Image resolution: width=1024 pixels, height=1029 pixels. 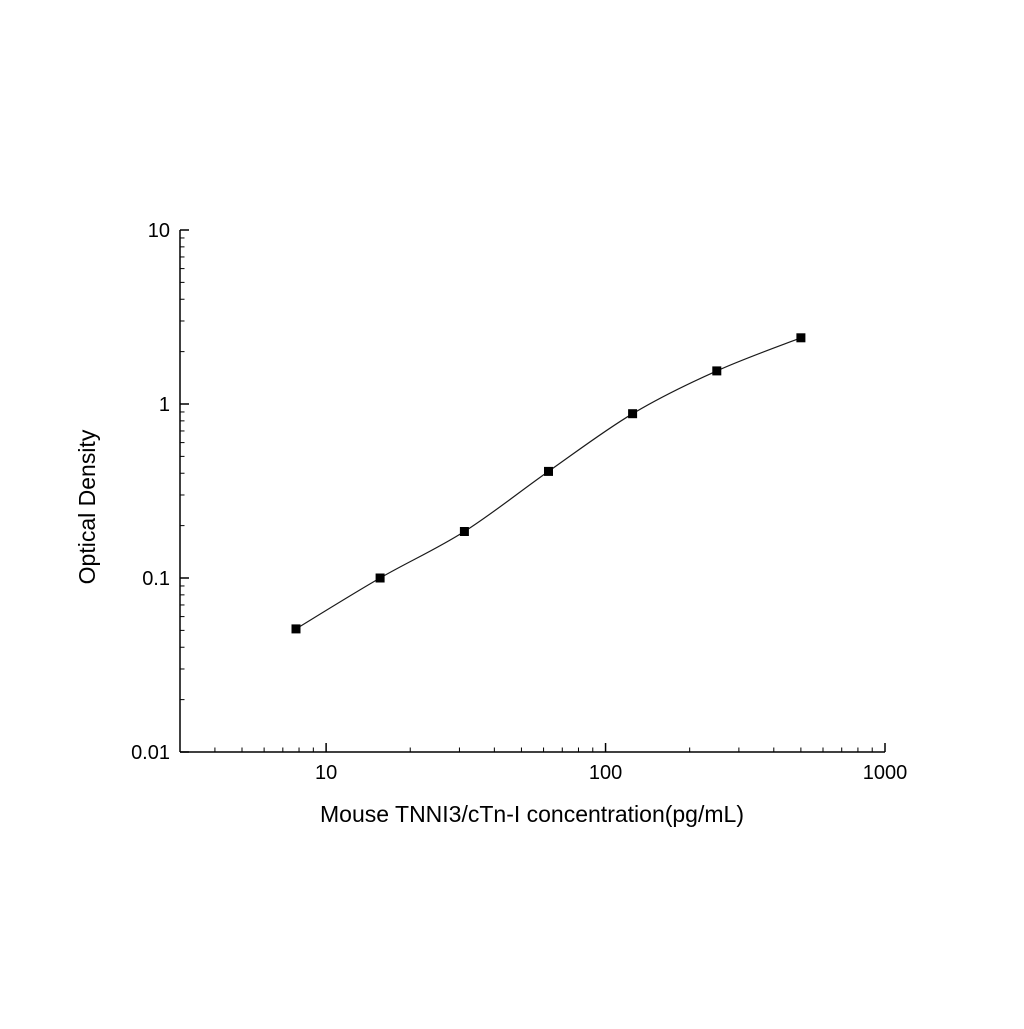 I want to click on x-axis-title: Mouse TNNI3/cTn-I concentration(pg/mL), so click(x=532, y=814).